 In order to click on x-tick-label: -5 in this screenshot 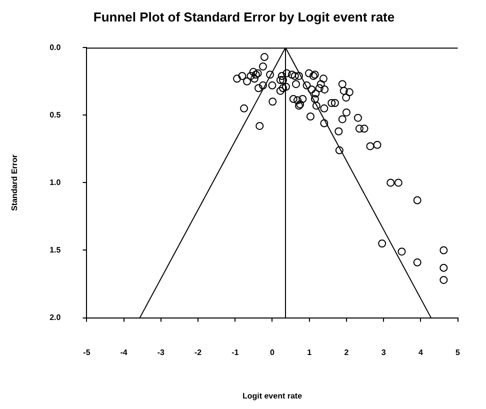, I will do `click(87, 352)`.